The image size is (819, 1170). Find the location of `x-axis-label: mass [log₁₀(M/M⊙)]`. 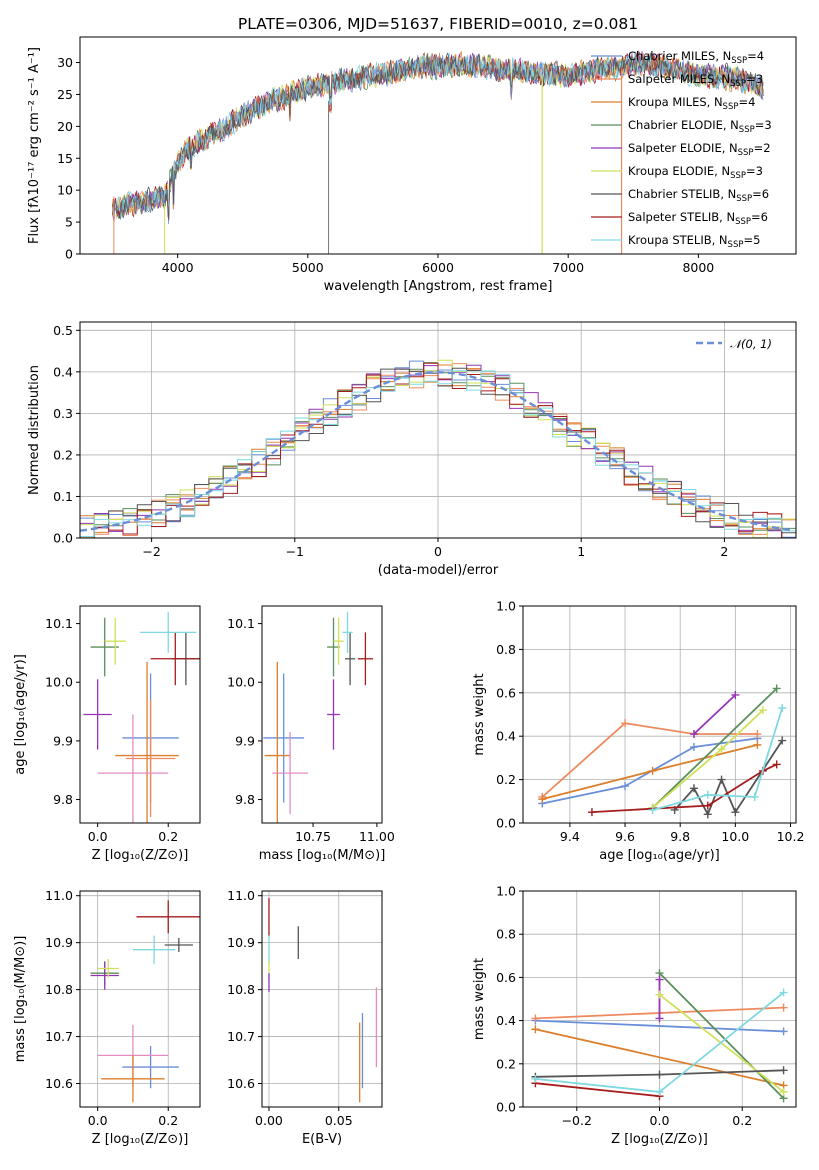

x-axis-label: mass [log₁₀(M/M⊙)] is located at coordinates (322, 855).